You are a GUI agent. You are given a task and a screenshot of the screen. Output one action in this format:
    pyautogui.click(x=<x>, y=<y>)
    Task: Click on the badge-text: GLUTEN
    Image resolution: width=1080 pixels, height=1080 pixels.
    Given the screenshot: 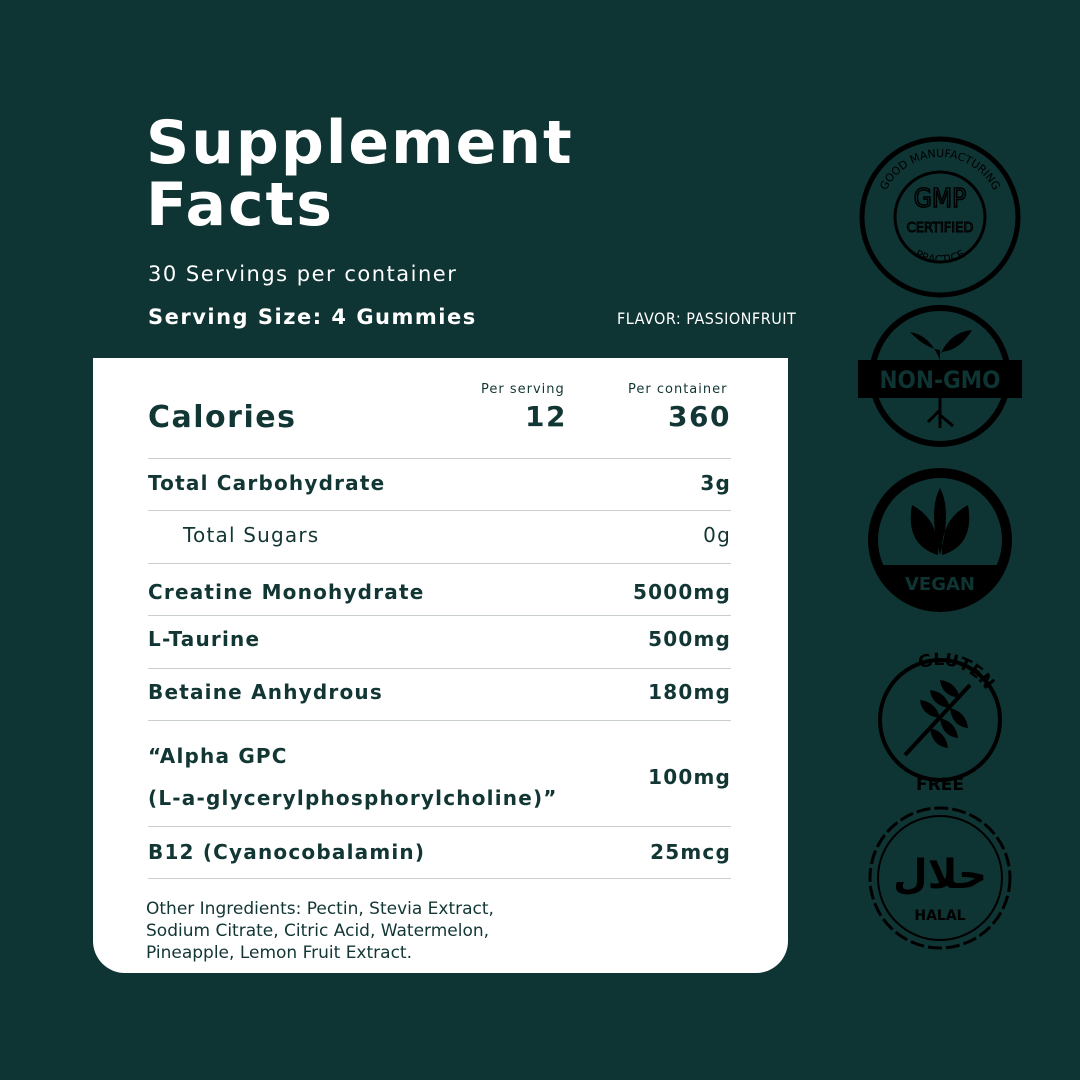 What is the action you would take?
    pyautogui.click(x=957, y=671)
    